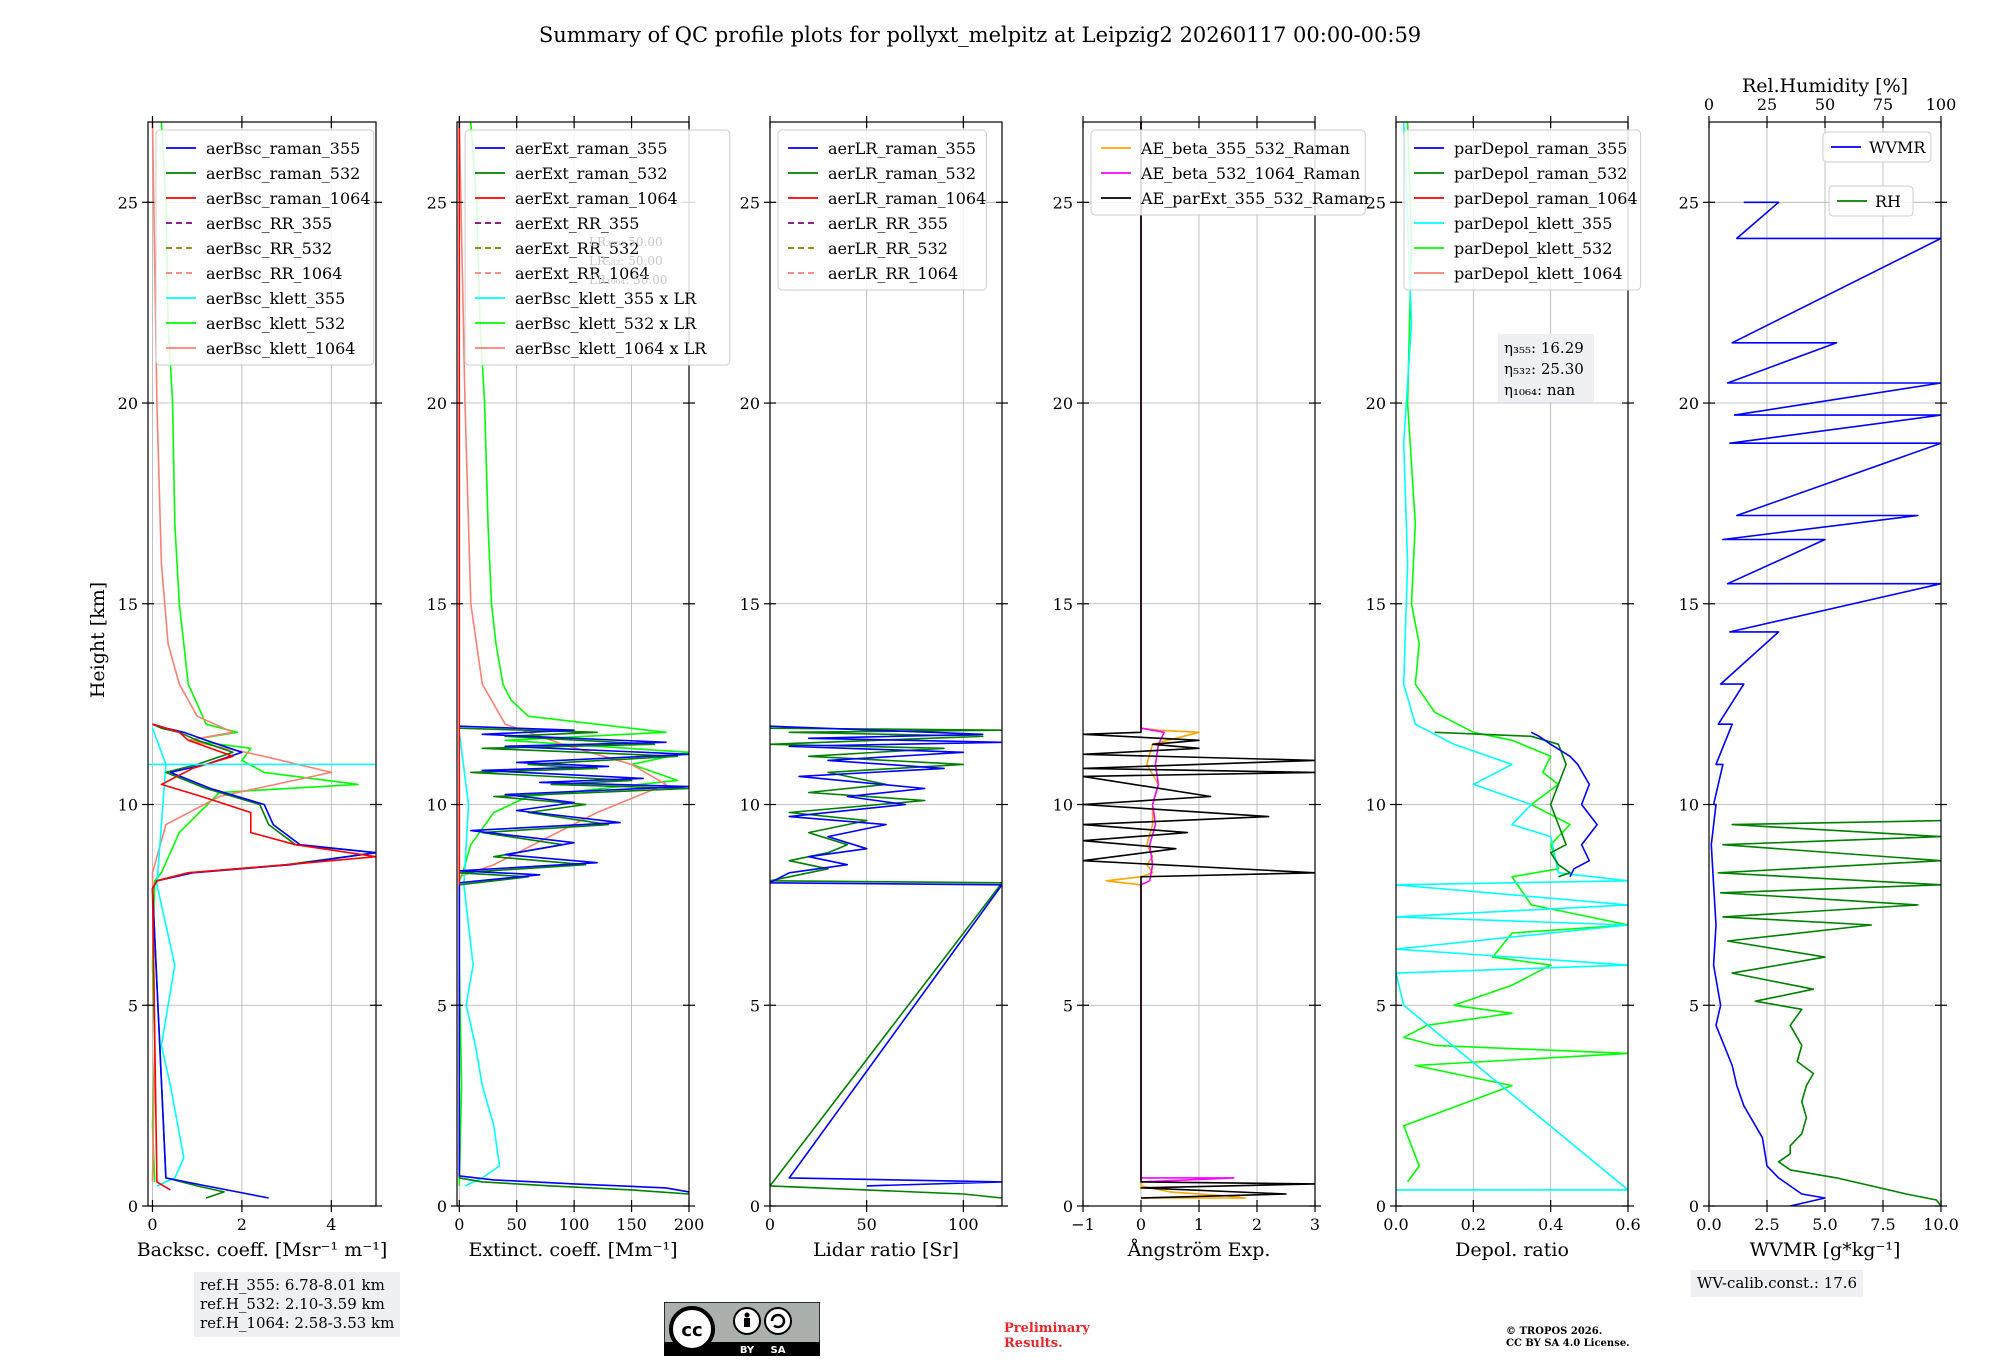 The image size is (2000, 1360). Describe the element at coordinates (1540, 148) in the screenshot. I see `legend-label: parDepol_raman_355` at that location.